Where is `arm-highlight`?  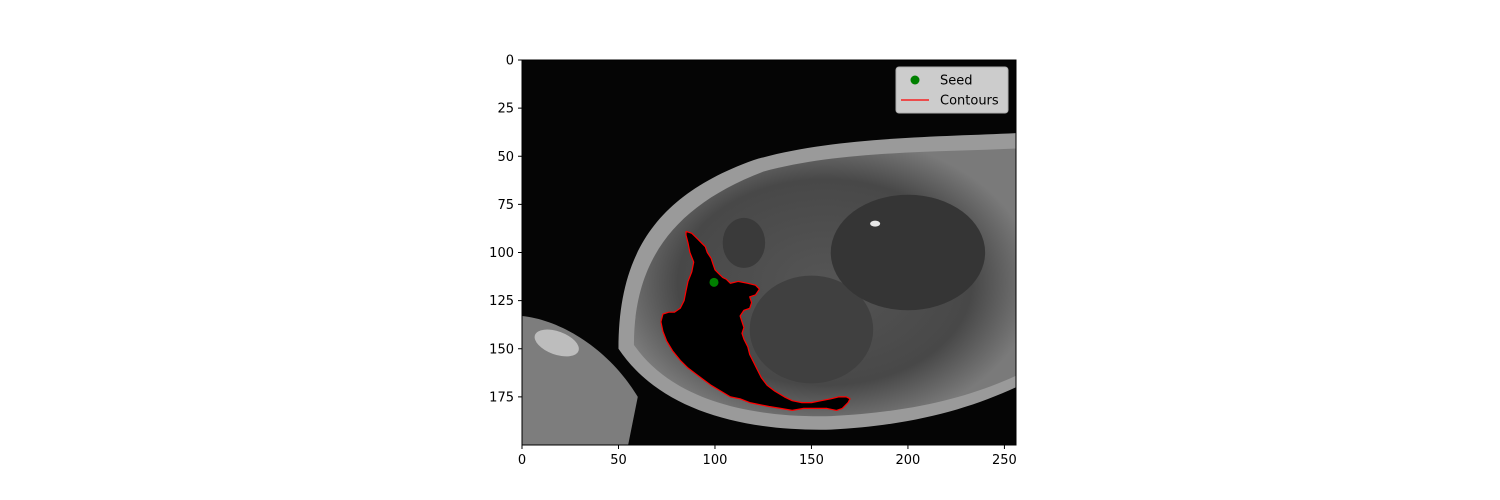 arm-highlight is located at coordinates (556, 343).